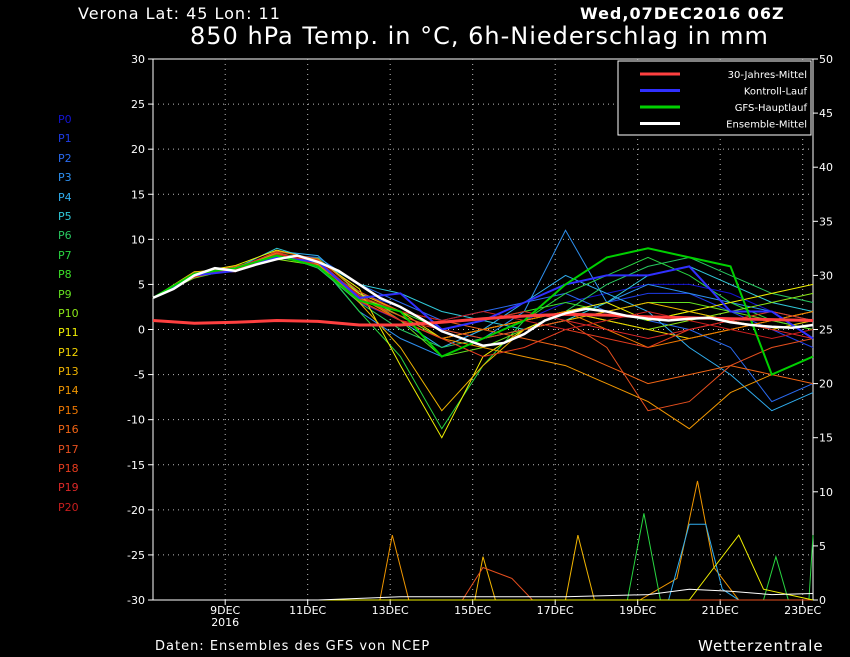 The height and width of the screenshot is (657, 850). What do you see at coordinates (141, 284) in the screenshot?
I see `y-tick-label: 5` at bounding box center [141, 284].